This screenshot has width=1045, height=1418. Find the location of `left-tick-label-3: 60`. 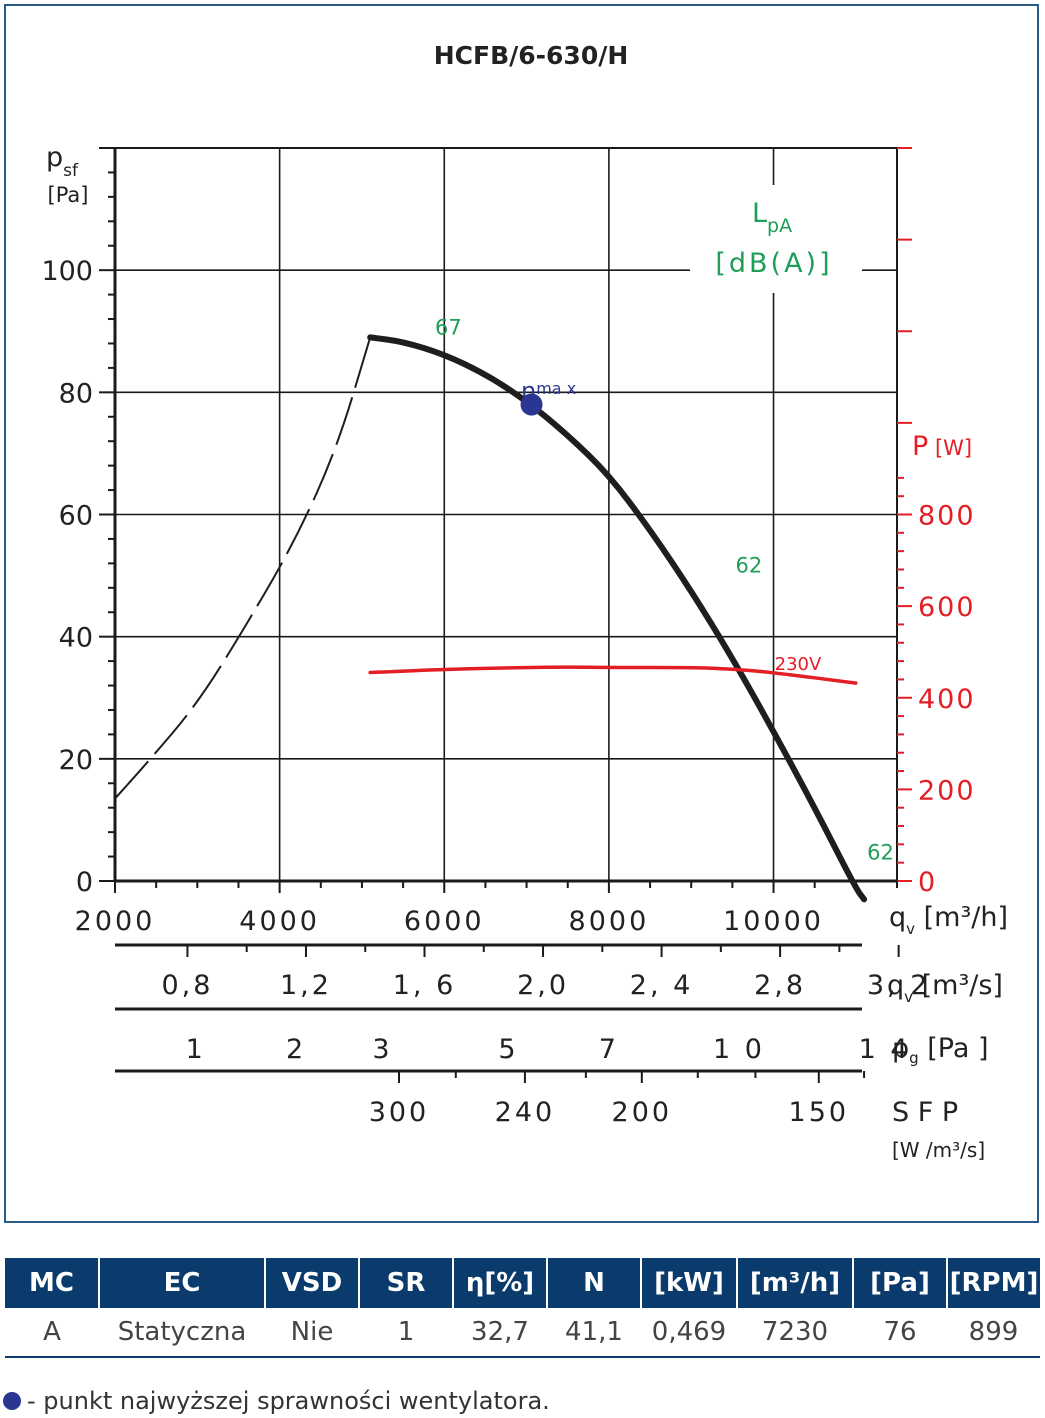

left-tick-label-3: 60 is located at coordinates (76, 516).